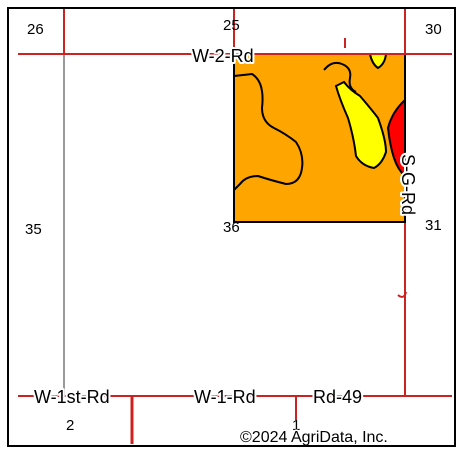 The width and height of the screenshot is (463, 459). What do you see at coordinates (33, 229) in the screenshot?
I see `section-number-35: 35` at bounding box center [33, 229].